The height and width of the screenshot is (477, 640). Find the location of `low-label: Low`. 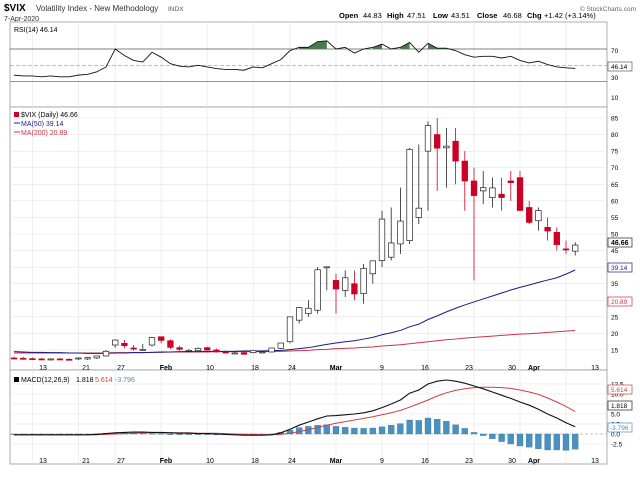

low-label: Low is located at coordinates (440, 15).